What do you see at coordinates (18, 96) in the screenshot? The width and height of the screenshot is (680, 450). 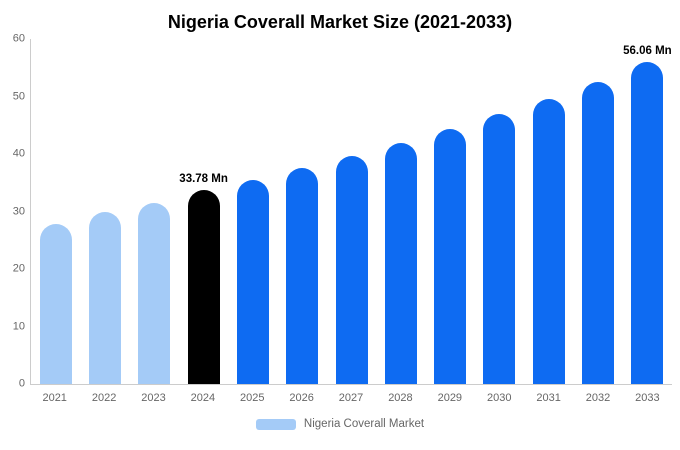 I see `y-tick-label: 50` at bounding box center [18, 96].